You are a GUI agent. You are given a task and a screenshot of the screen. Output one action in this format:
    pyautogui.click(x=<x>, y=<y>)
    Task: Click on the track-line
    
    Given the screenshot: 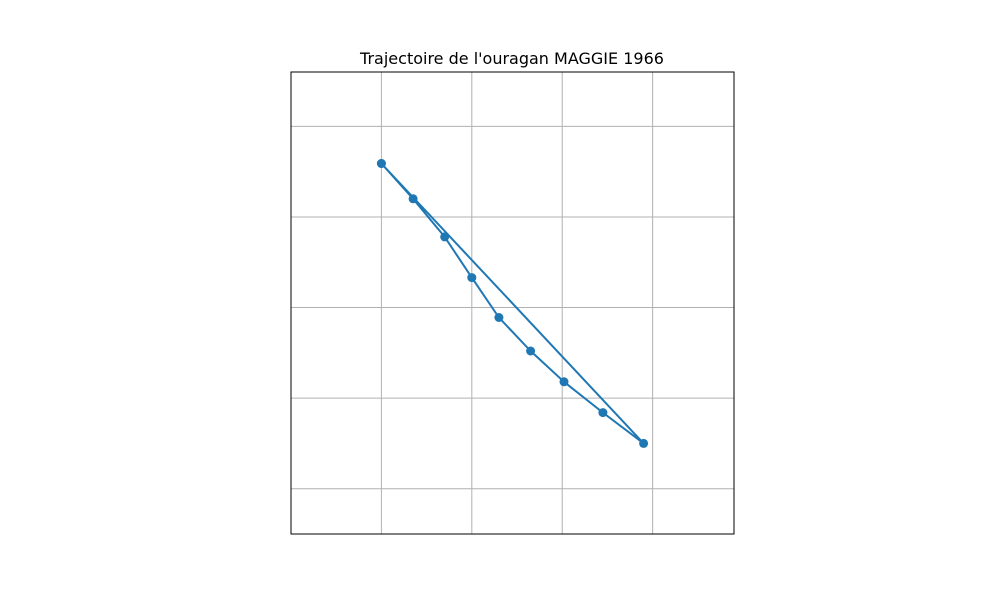 What is the action you would take?
    pyautogui.click(x=512, y=303)
    